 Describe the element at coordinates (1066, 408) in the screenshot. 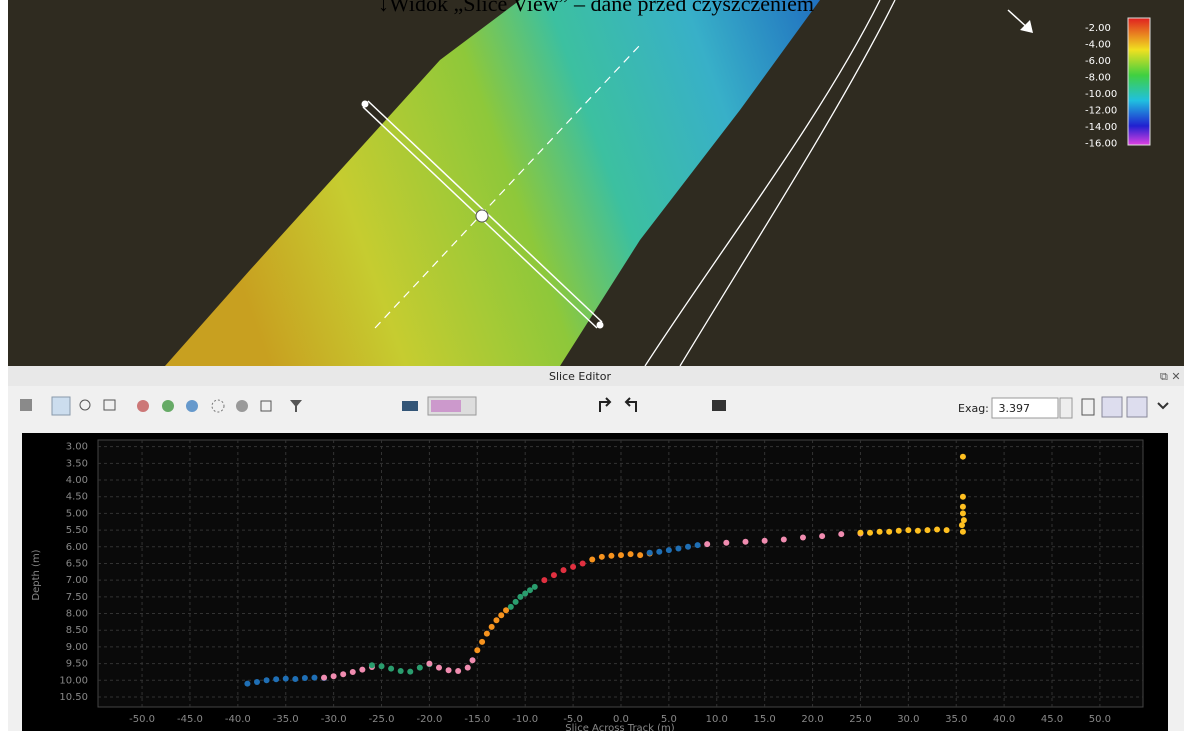

I see `exag-spinner` at that location.